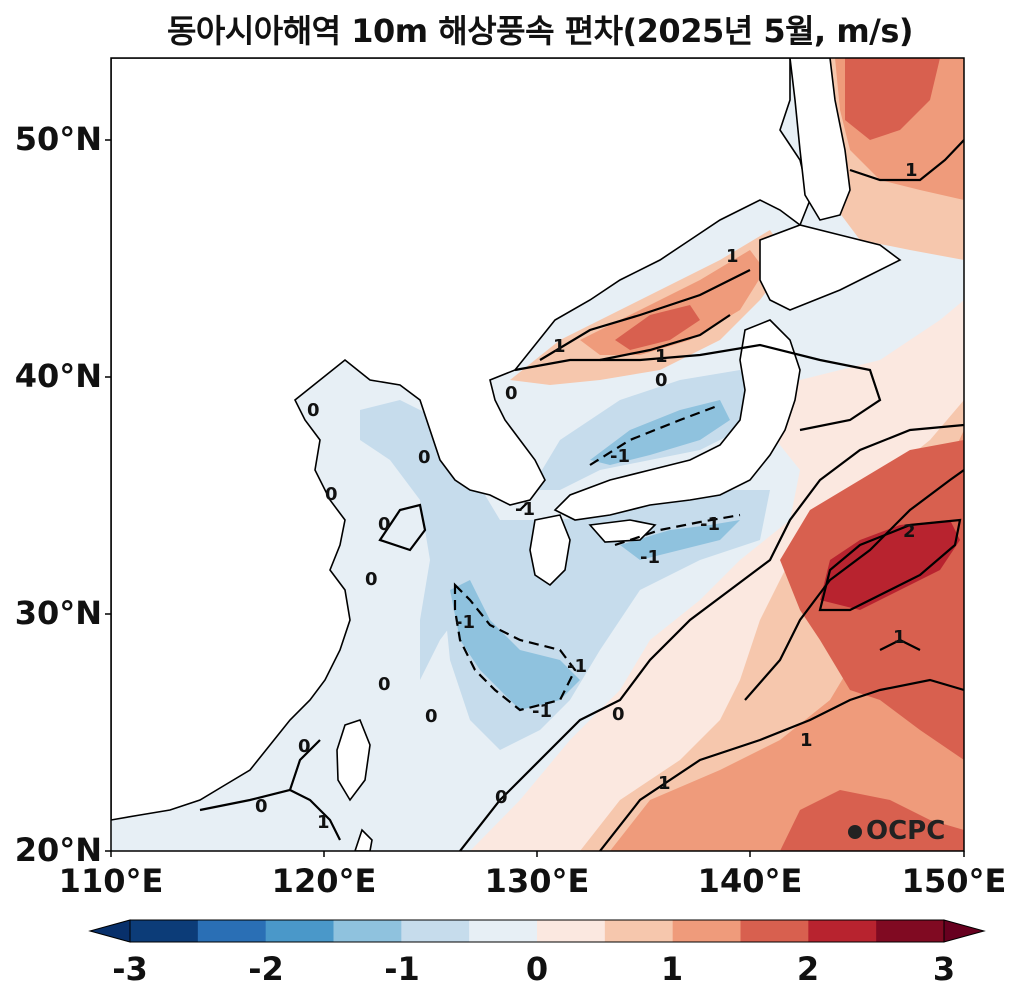  Describe the element at coordinates (130, 969) in the screenshot. I see `colorbar-tick-label: -3` at that location.